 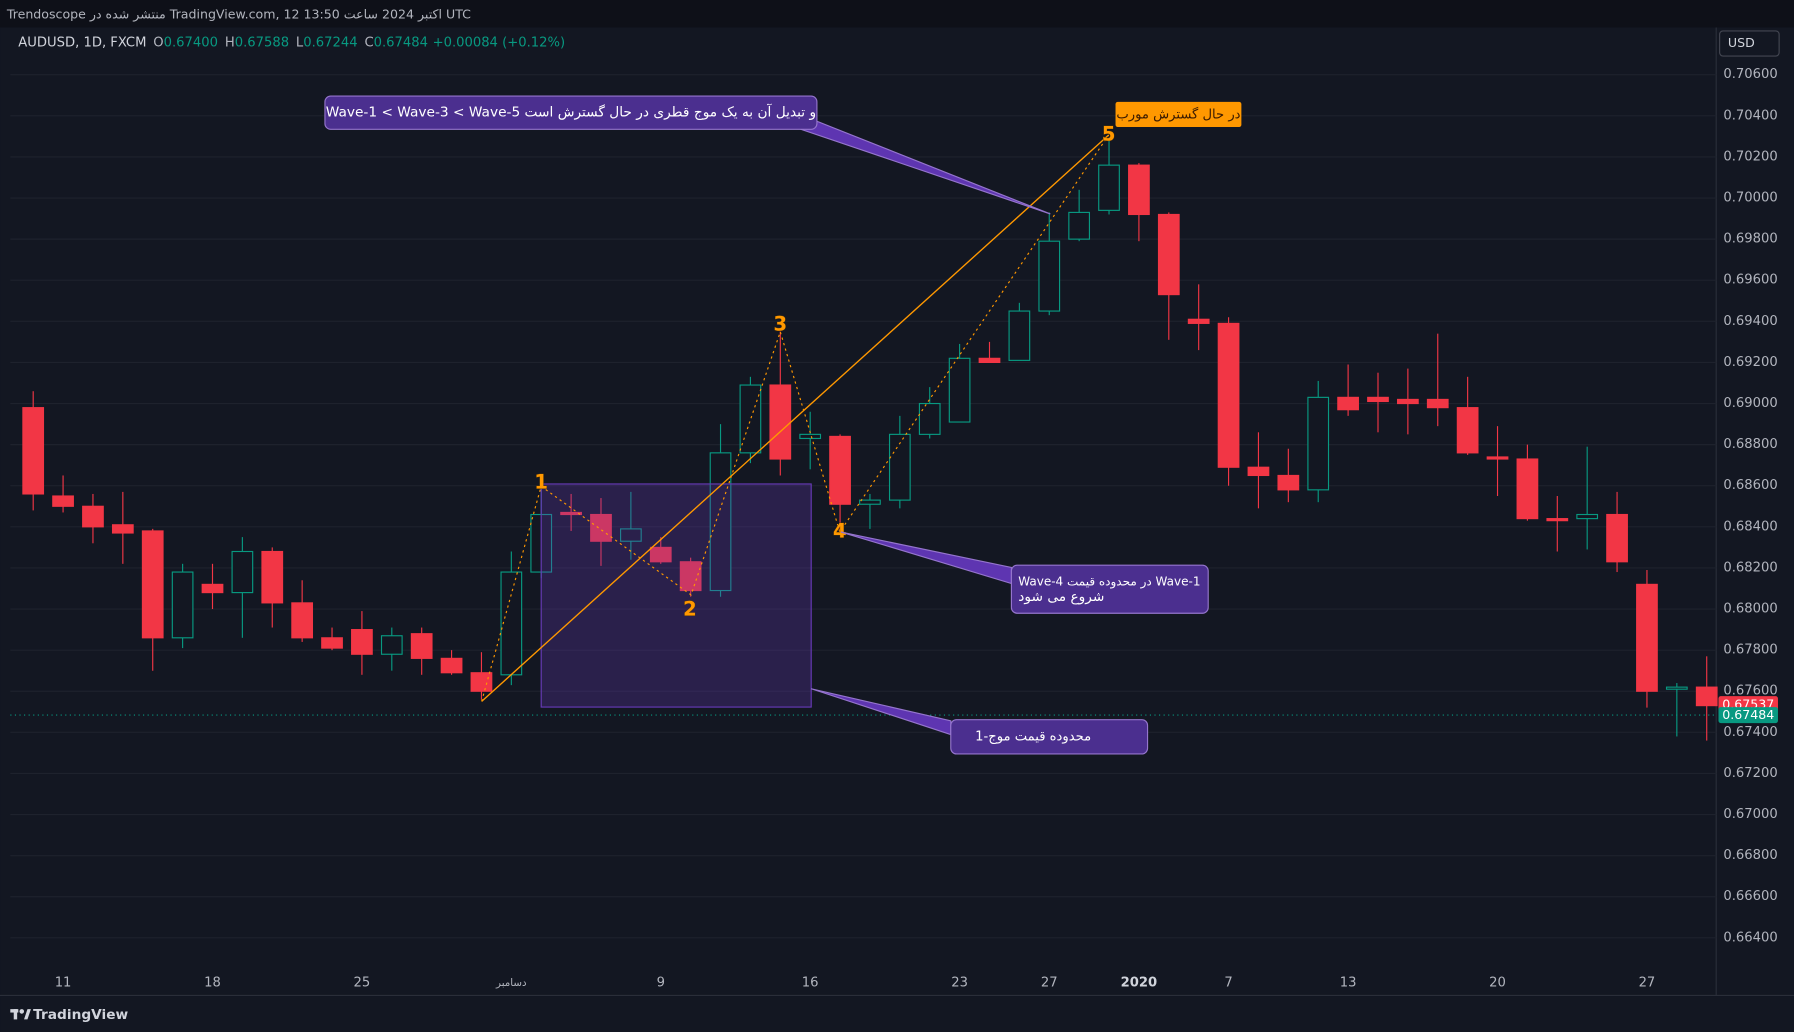 I want to click on y-tick-label: 0.68000, so click(x=1750, y=609).